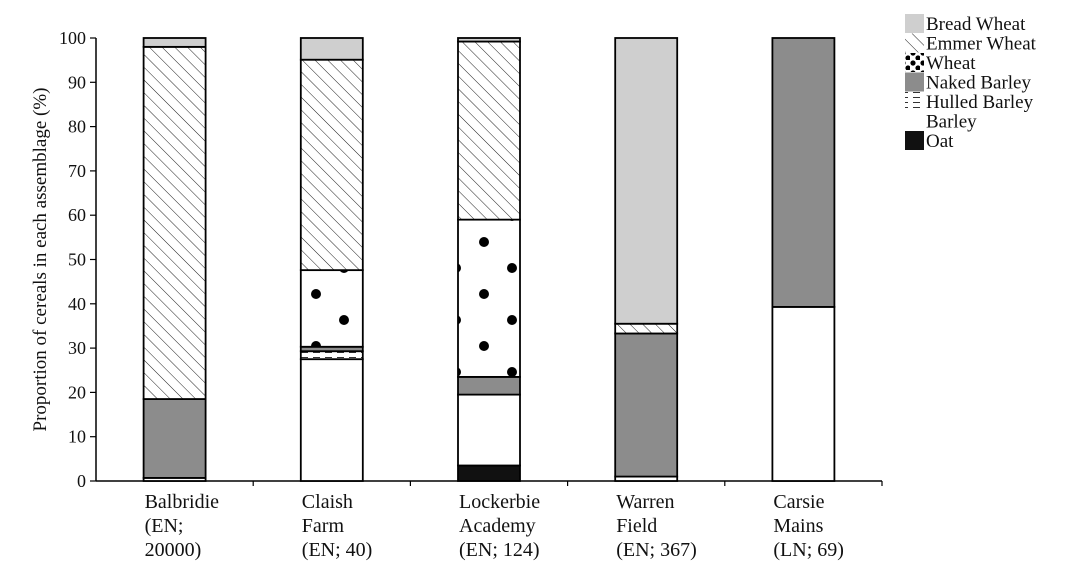 Image resolution: width=1077 pixels, height=566 pixels. Describe the element at coordinates (164, 526) in the screenshot. I see `category-label-line: (EN;` at that location.